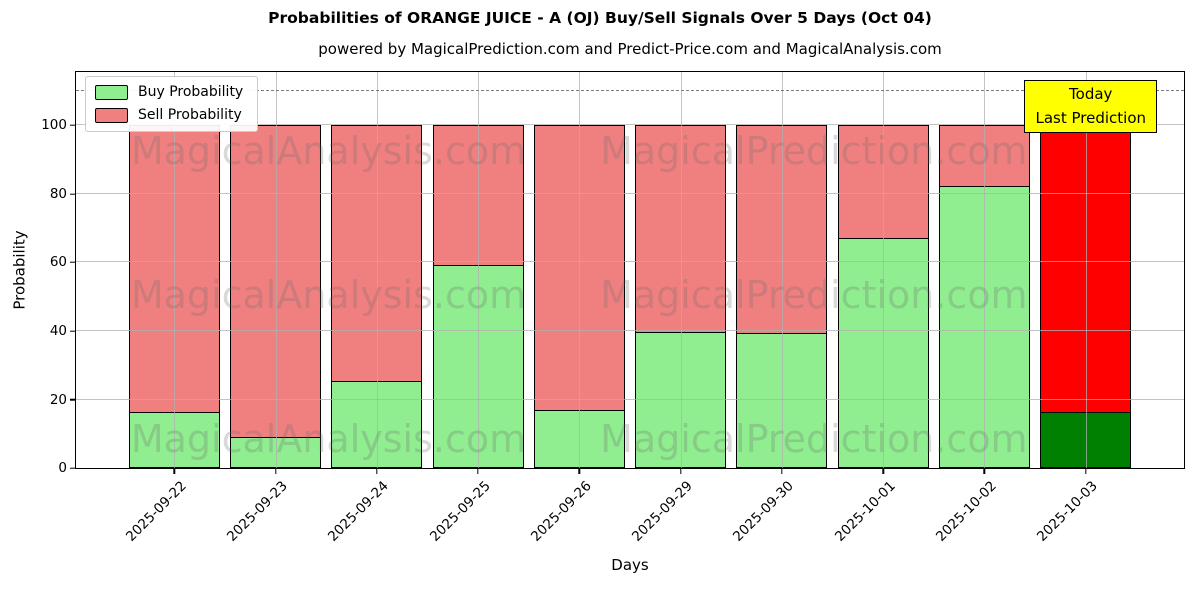 This screenshot has height=600, width=1200. Describe the element at coordinates (1090, 117) in the screenshot. I see `annotation-line-2: Last Prediction` at that location.